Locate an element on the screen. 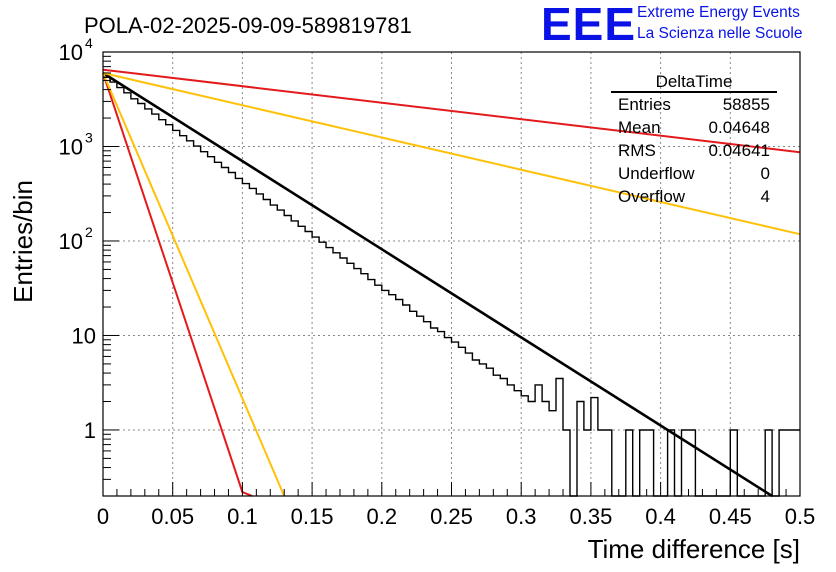  x-tick-label: 0.2 is located at coordinates (382, 516).